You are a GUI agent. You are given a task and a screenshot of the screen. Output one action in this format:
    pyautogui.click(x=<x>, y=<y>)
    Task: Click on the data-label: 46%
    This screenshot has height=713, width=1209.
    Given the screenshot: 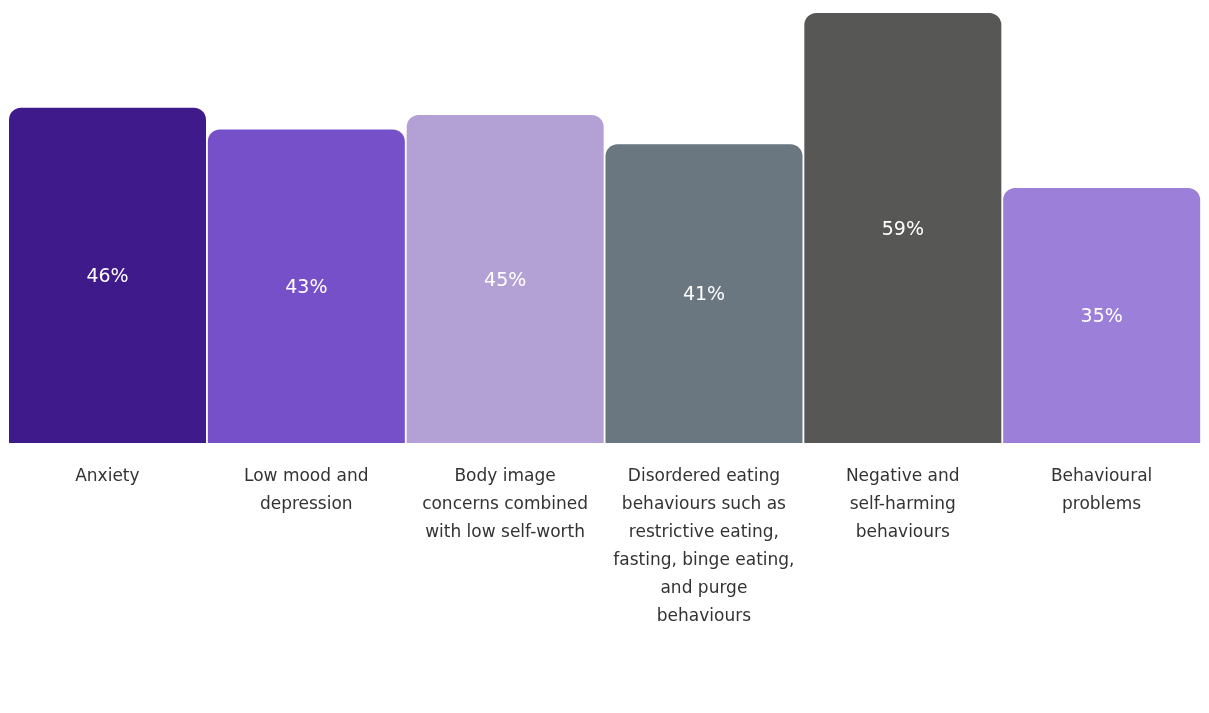 What is the action you would take?
    pyautogui.click(x=107, y=275)
    